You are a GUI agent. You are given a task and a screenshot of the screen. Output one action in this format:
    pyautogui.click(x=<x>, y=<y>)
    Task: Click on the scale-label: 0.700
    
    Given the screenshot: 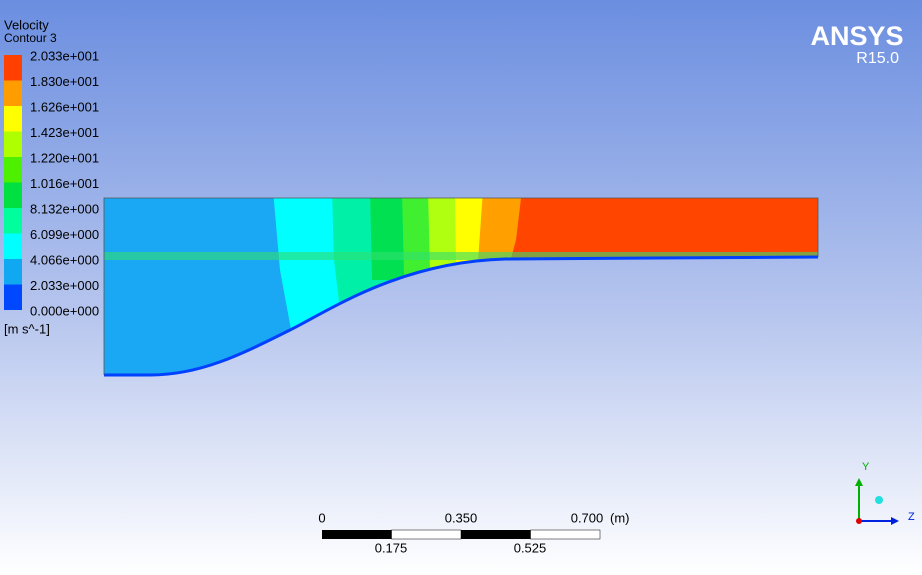 What is the action you would take?
    pyautogui.click(x=587, y=517)
    